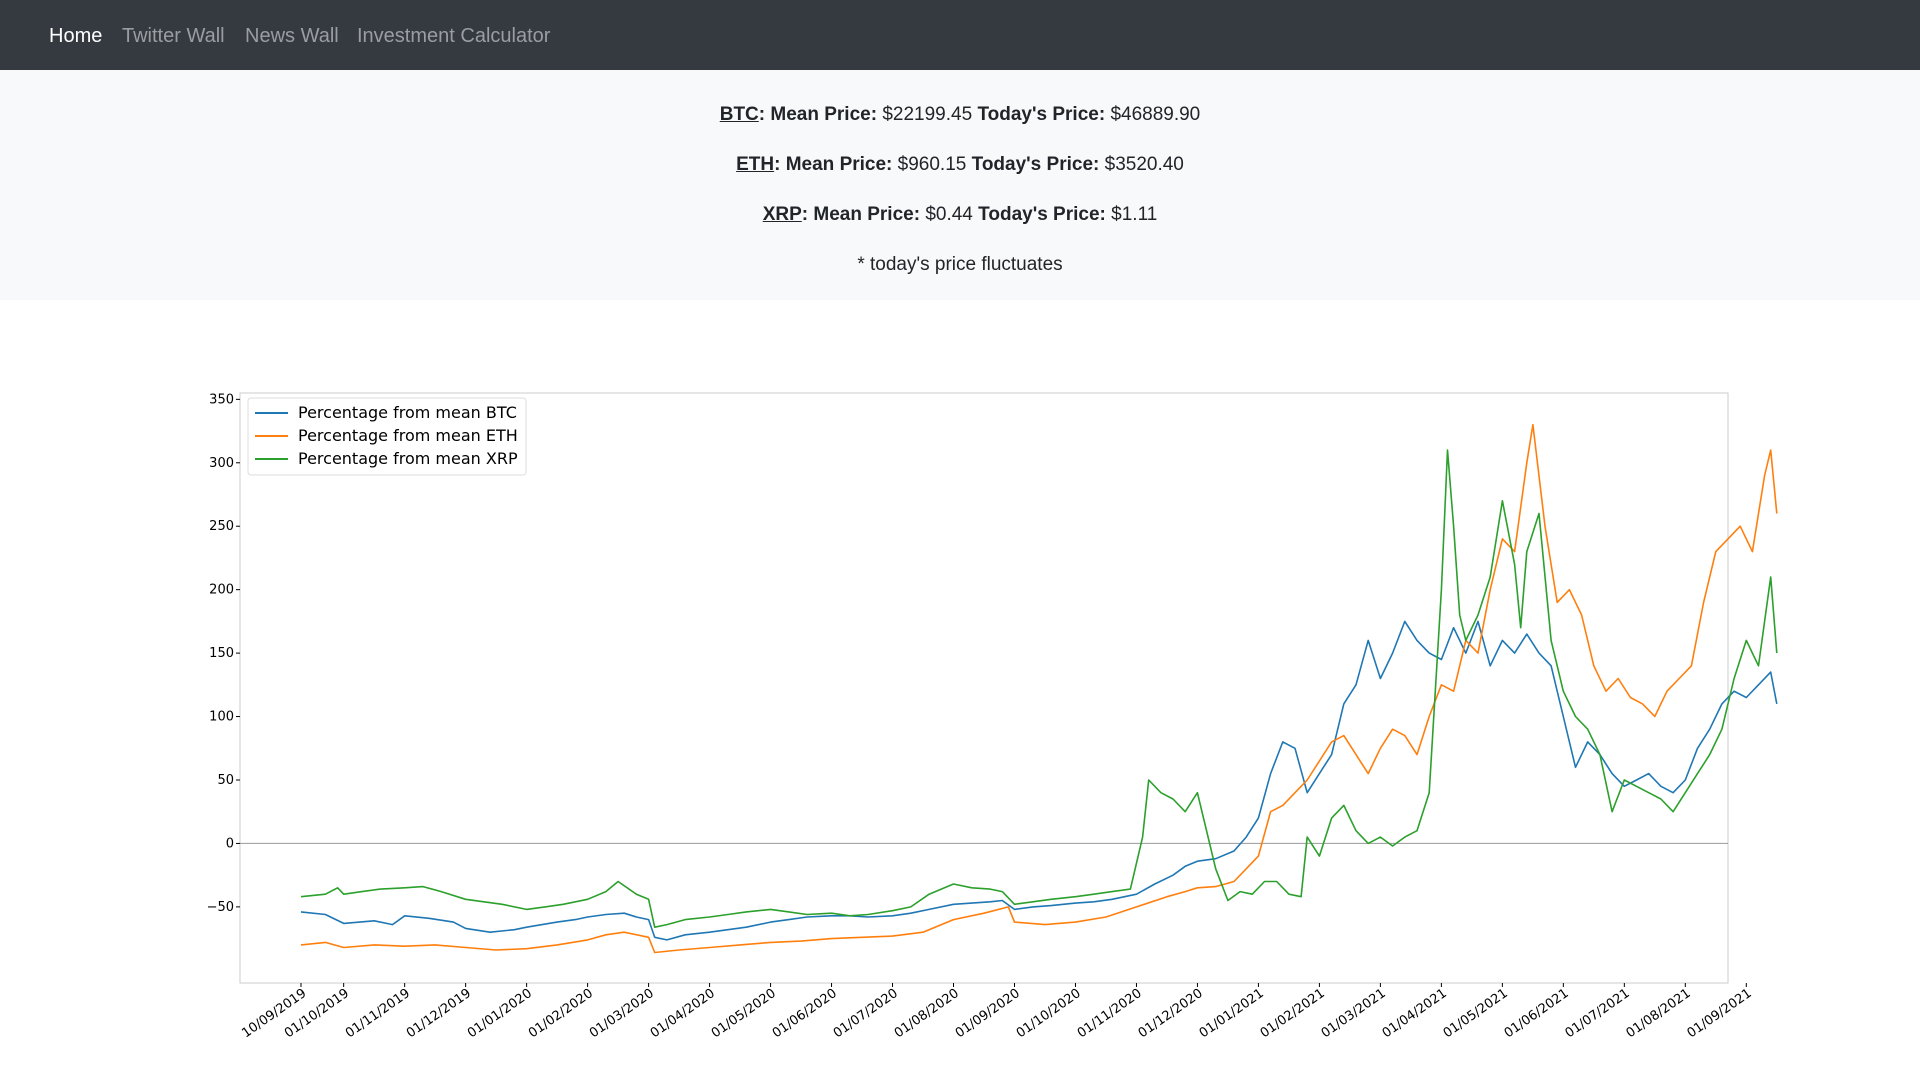 The width and height of the screenshot is (1920, 1067). Describe the element at coordinates (1659, 1013) in the screenshot. I see `x-tick-label: 01/08/2021` at that location.